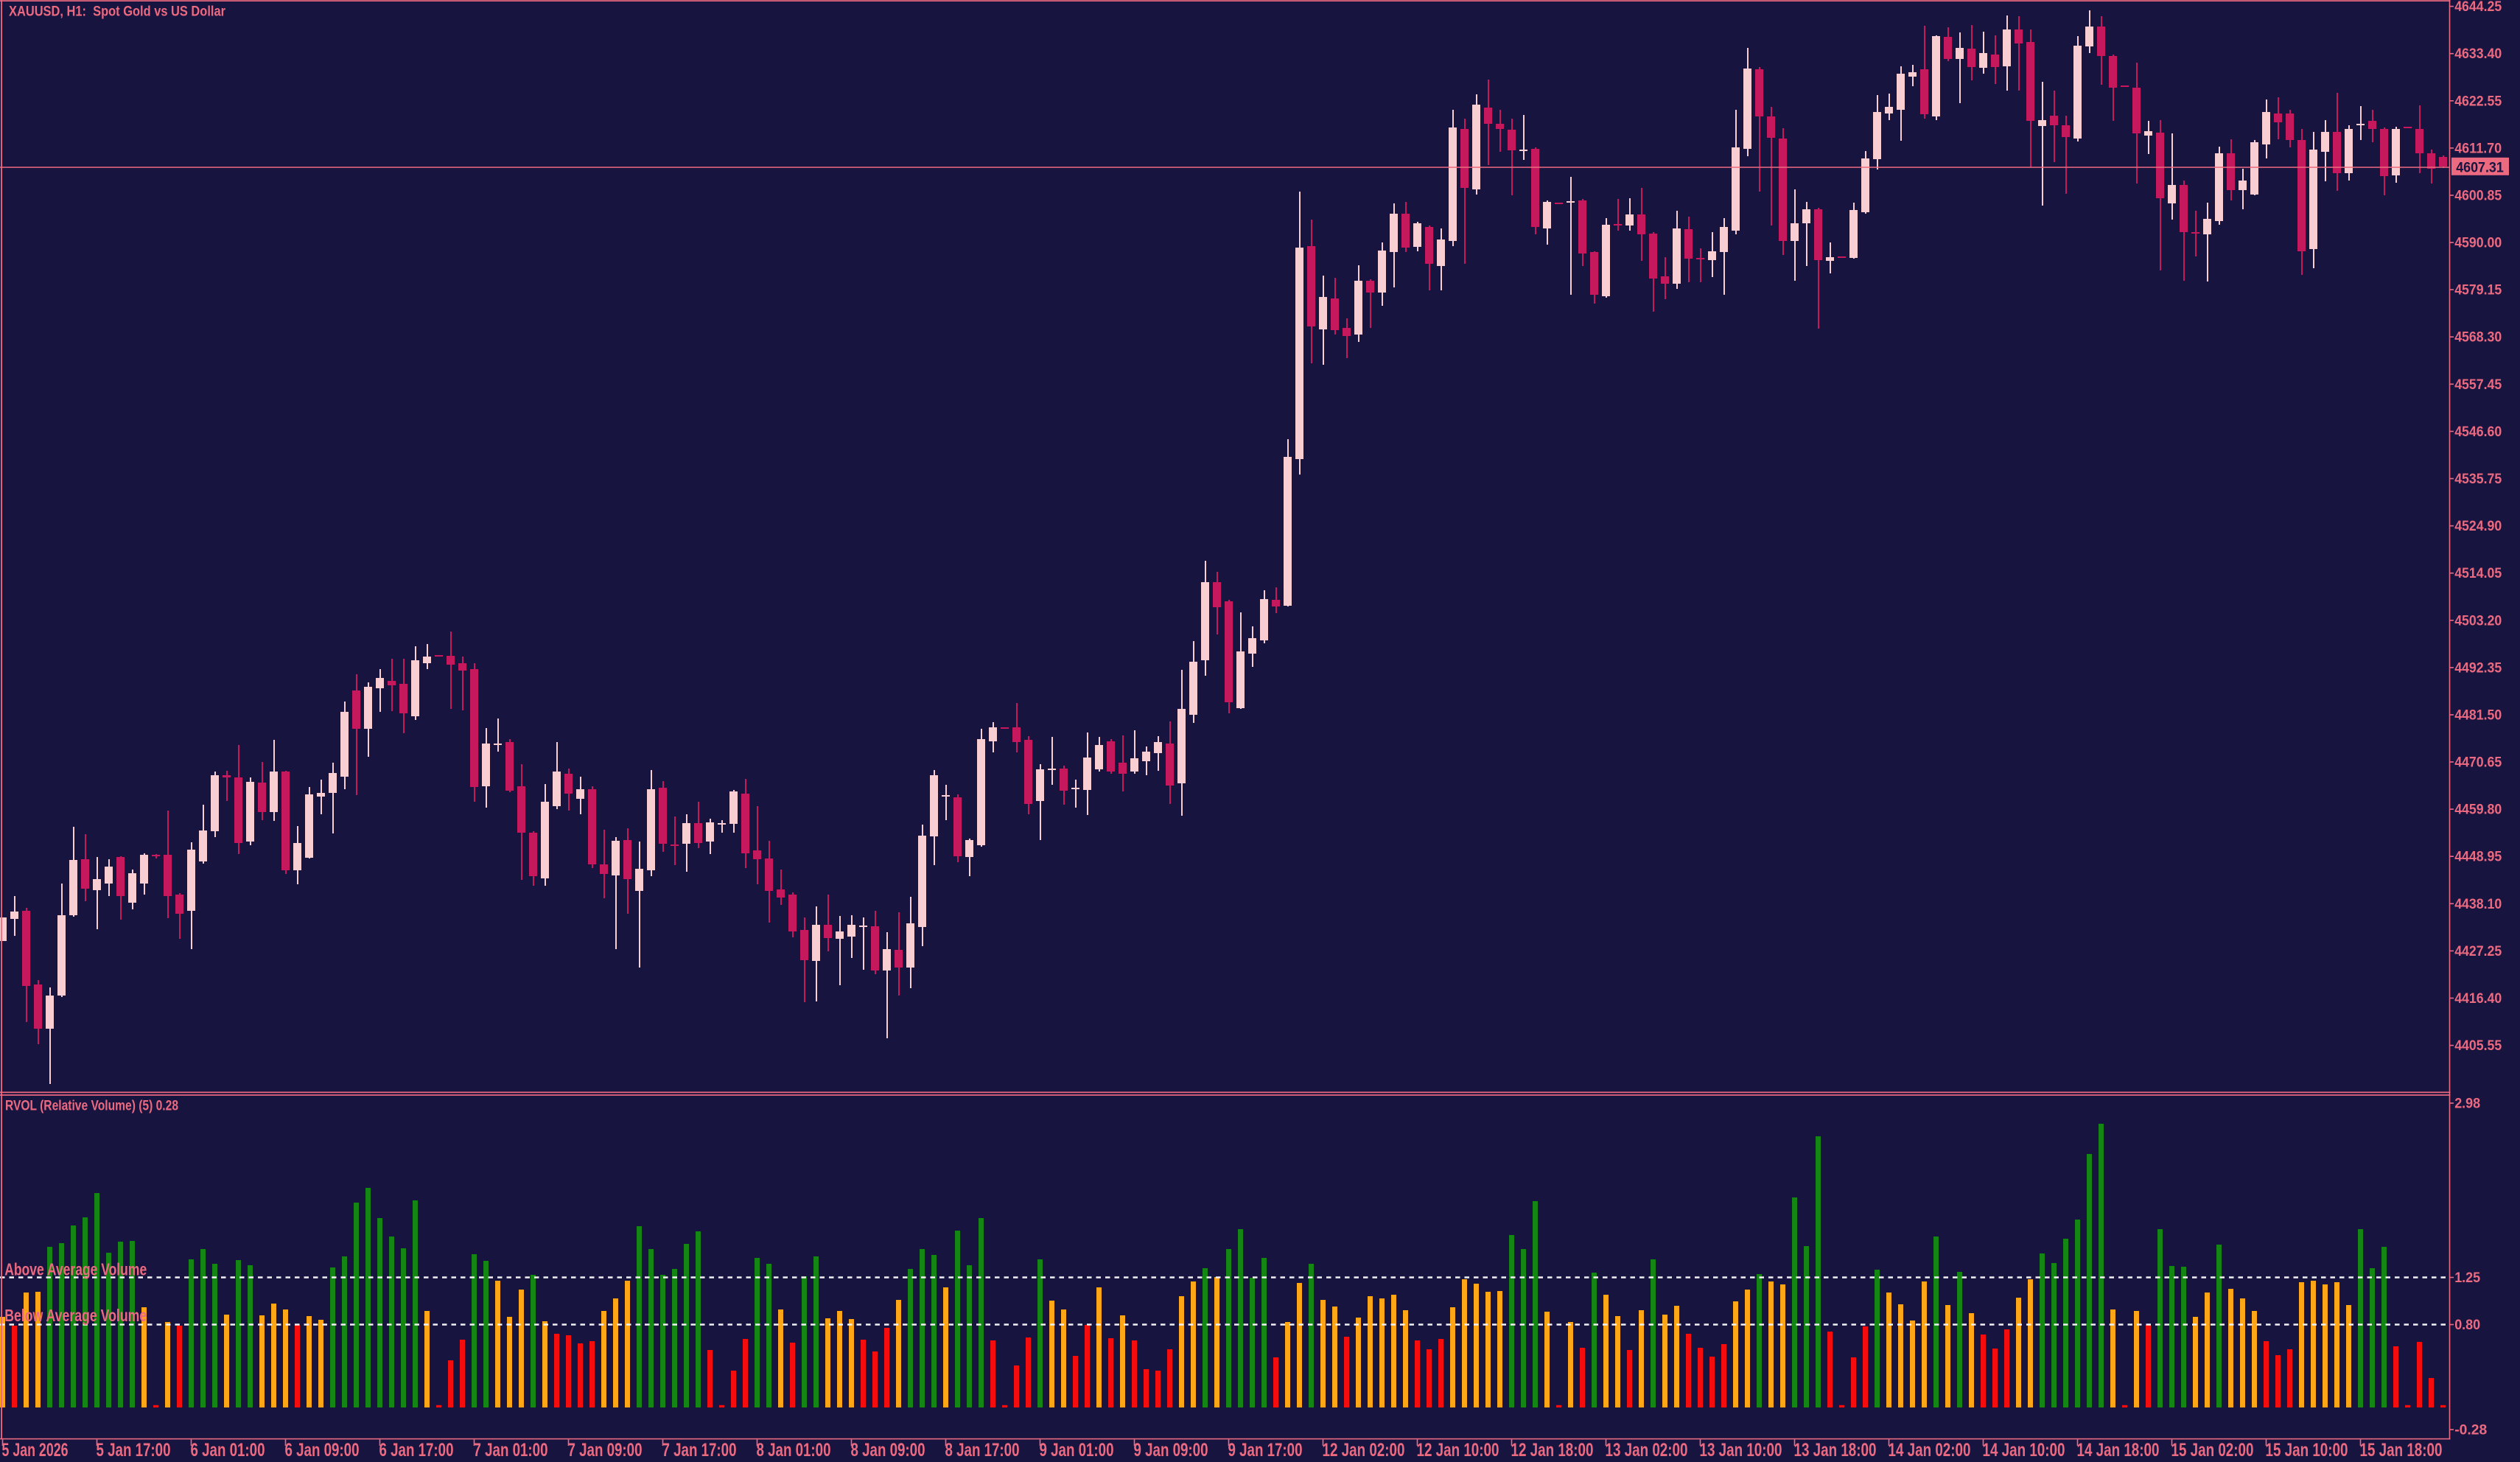 This screenshot has width=2520, height=1462. I want to click on svg-text: 4470.65, so click(2478, 763).